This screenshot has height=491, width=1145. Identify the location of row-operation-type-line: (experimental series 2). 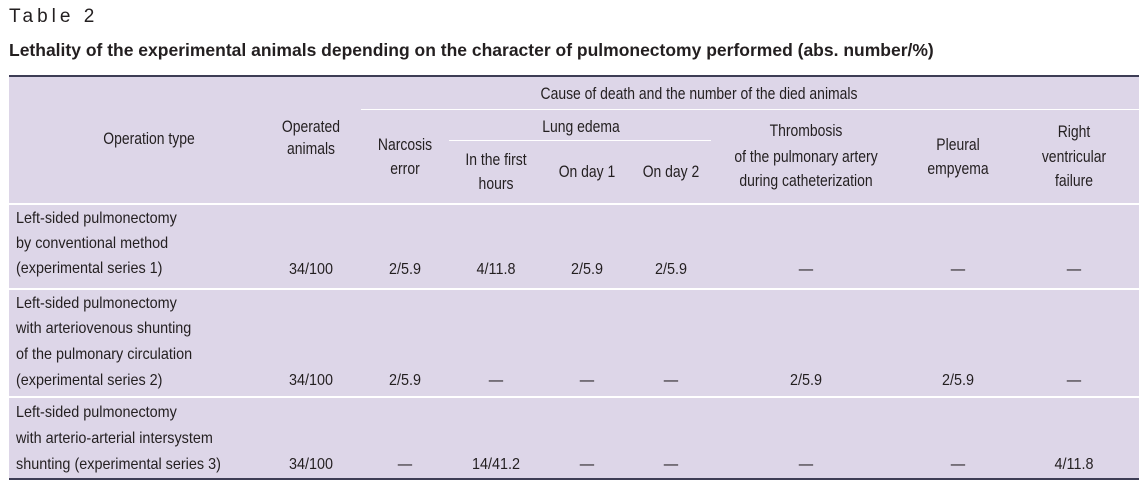
(89, 380).